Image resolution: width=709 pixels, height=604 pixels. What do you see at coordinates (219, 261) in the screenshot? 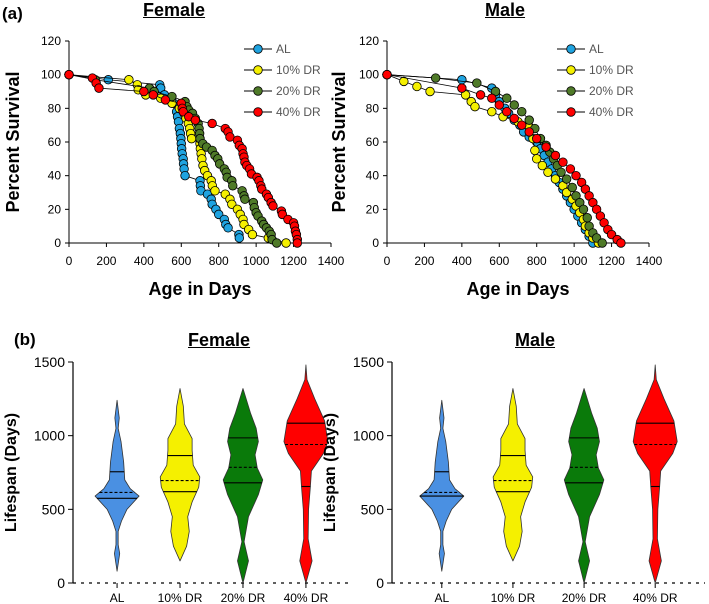
I see `x-tick-label: 800` at bounding box center [219, 261].